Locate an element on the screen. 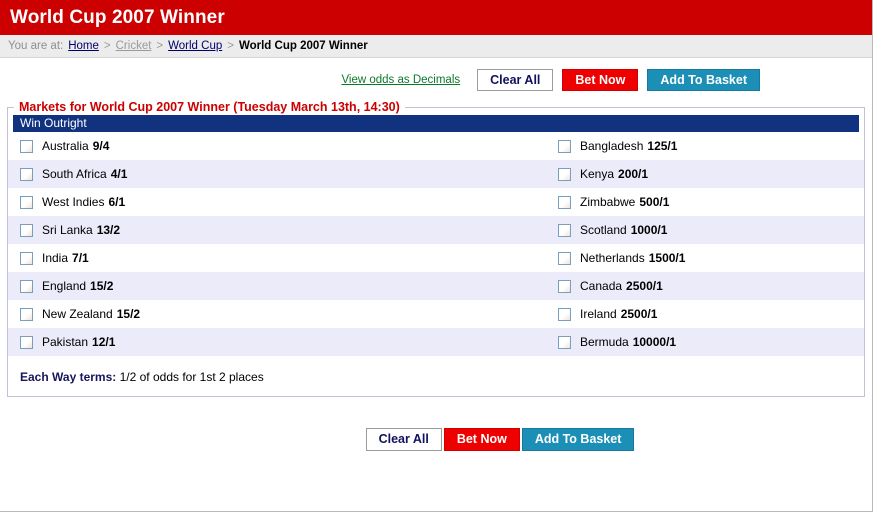 The image size is (873, 512). selection-name: Australia is located at coordinates (65, 146).